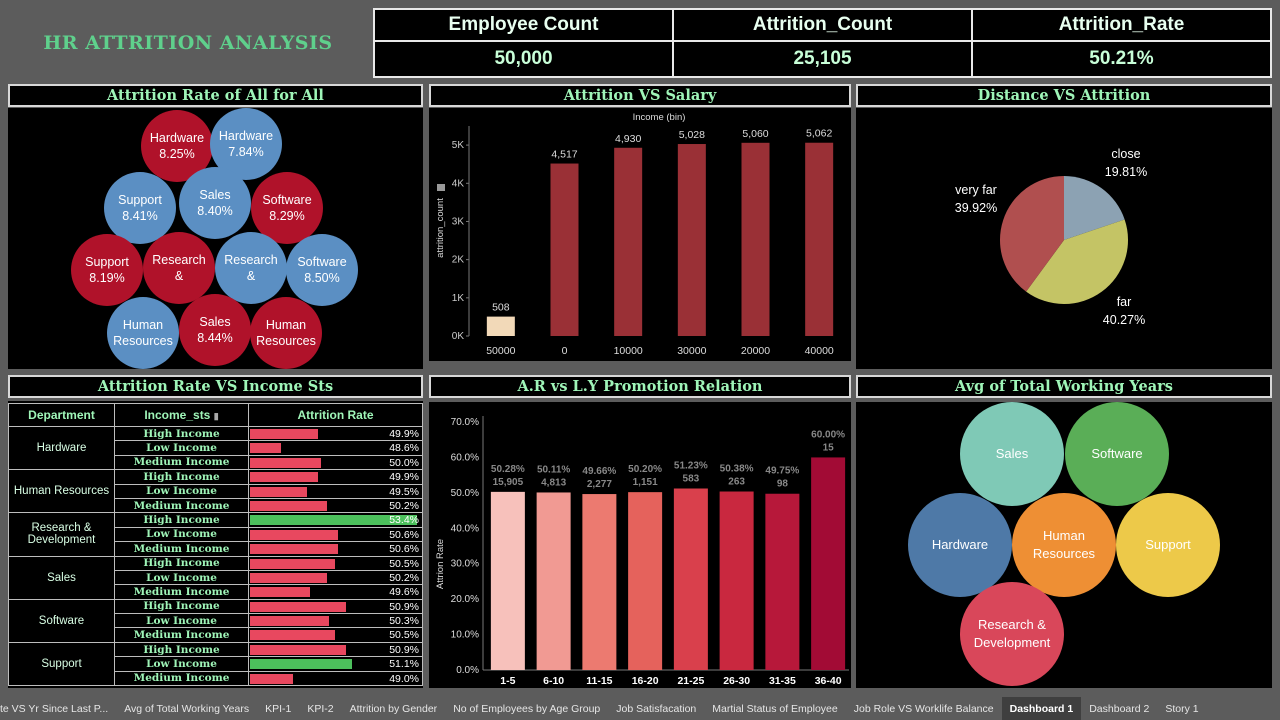  What do you see at coordinates (187, 708) in the screenshot?
I see `tab-avg-of-total-working-years: Avg of Total Working Years` at bounding box center [187, 708].